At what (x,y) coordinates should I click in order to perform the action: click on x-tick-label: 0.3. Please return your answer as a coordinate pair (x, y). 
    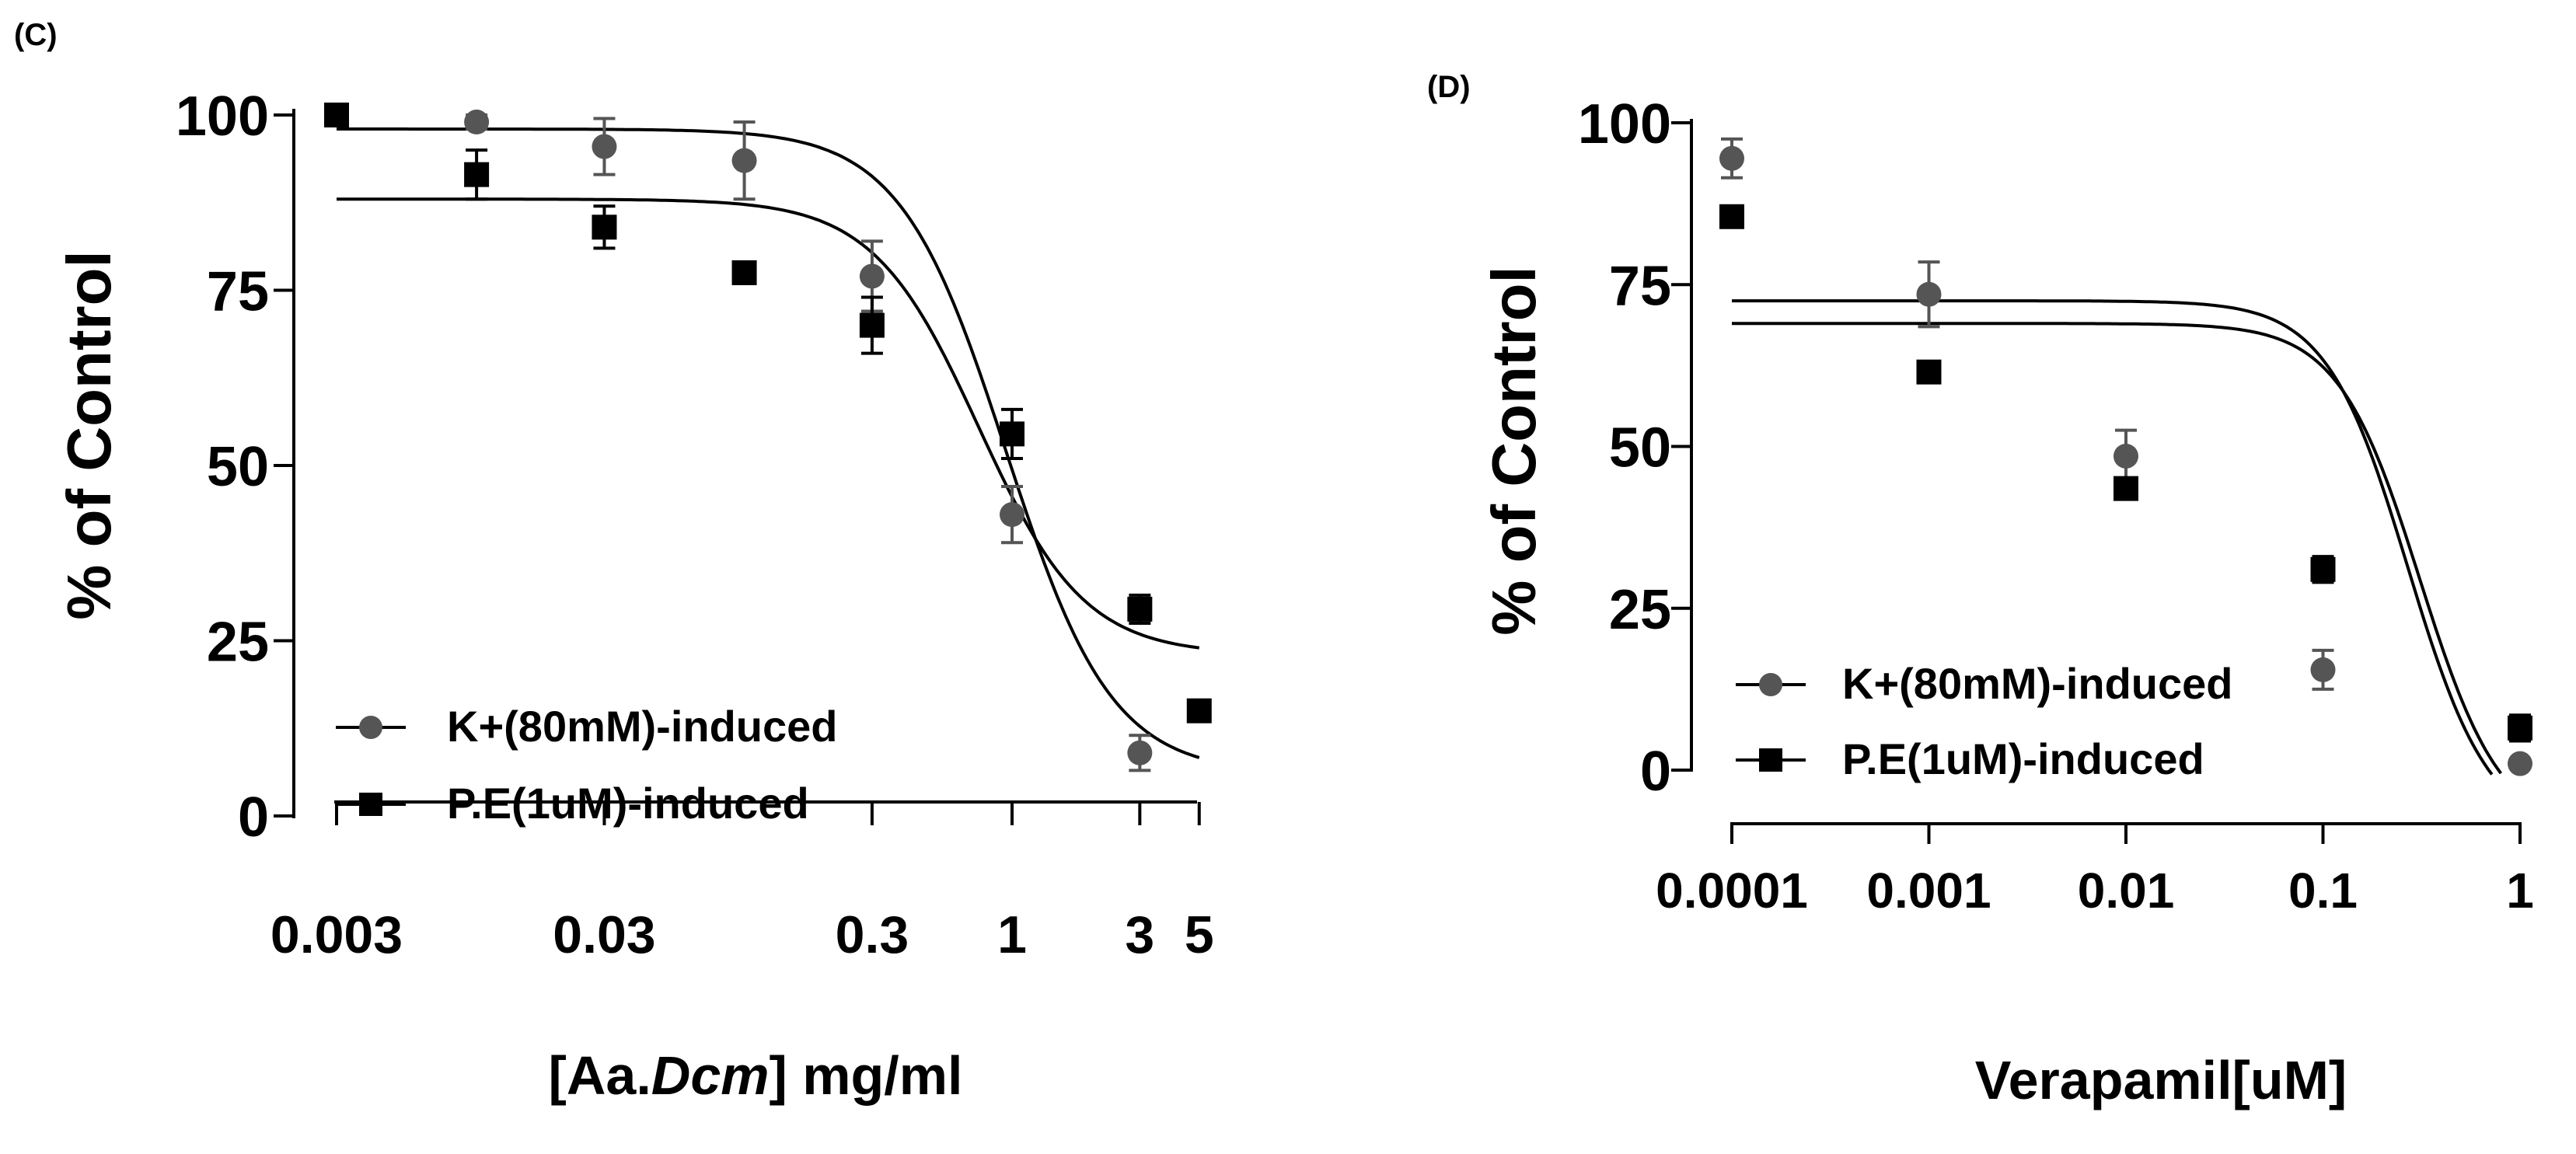
    Looking at the image, I should click on (872, 934).